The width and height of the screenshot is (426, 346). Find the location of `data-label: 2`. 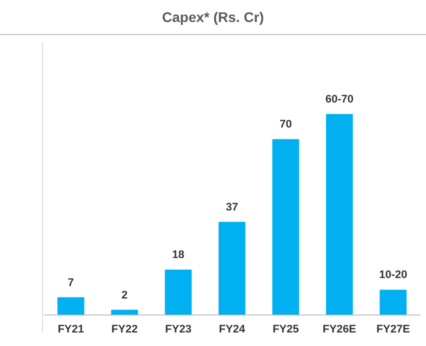

data-label: 2 is located at coordinates (125, 295).